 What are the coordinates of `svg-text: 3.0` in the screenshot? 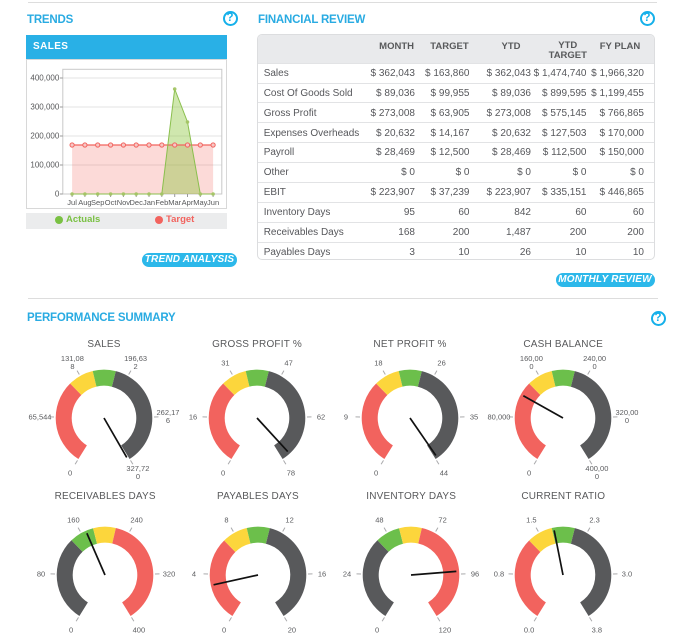 It's located at (627, 573).